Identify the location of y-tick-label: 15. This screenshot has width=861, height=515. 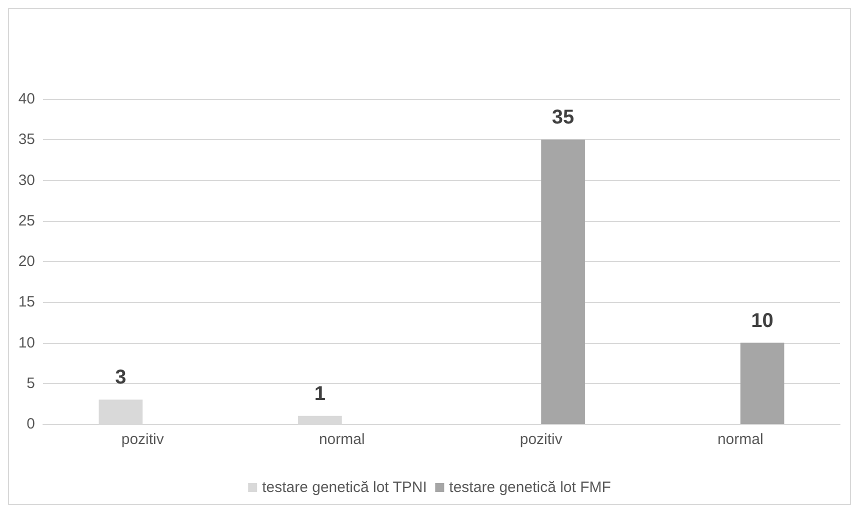
(26, 302).